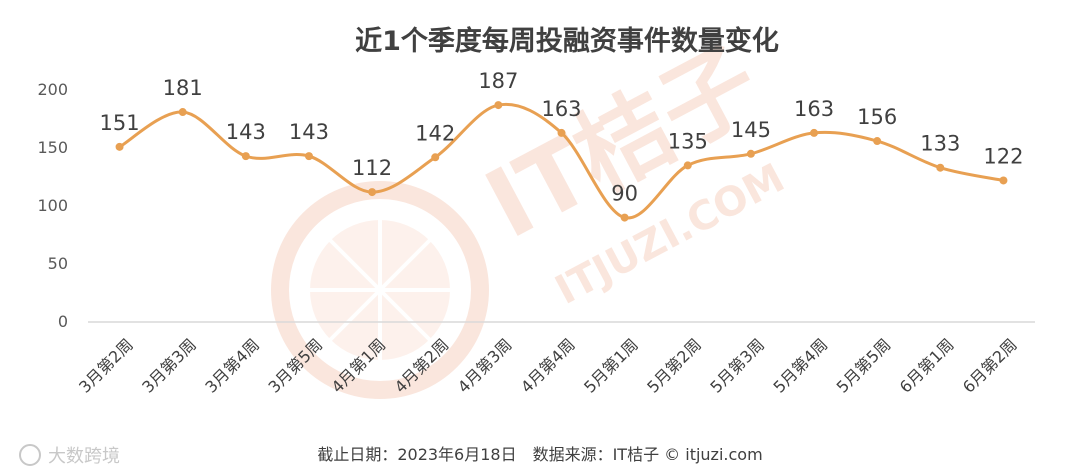 Image resolution: width=1080 pixels, height=475 pixels. What do you see at coordinates (63, 321) in the screenshot?
I see `y-tick-label: 0` at bounding box center [63, 321].